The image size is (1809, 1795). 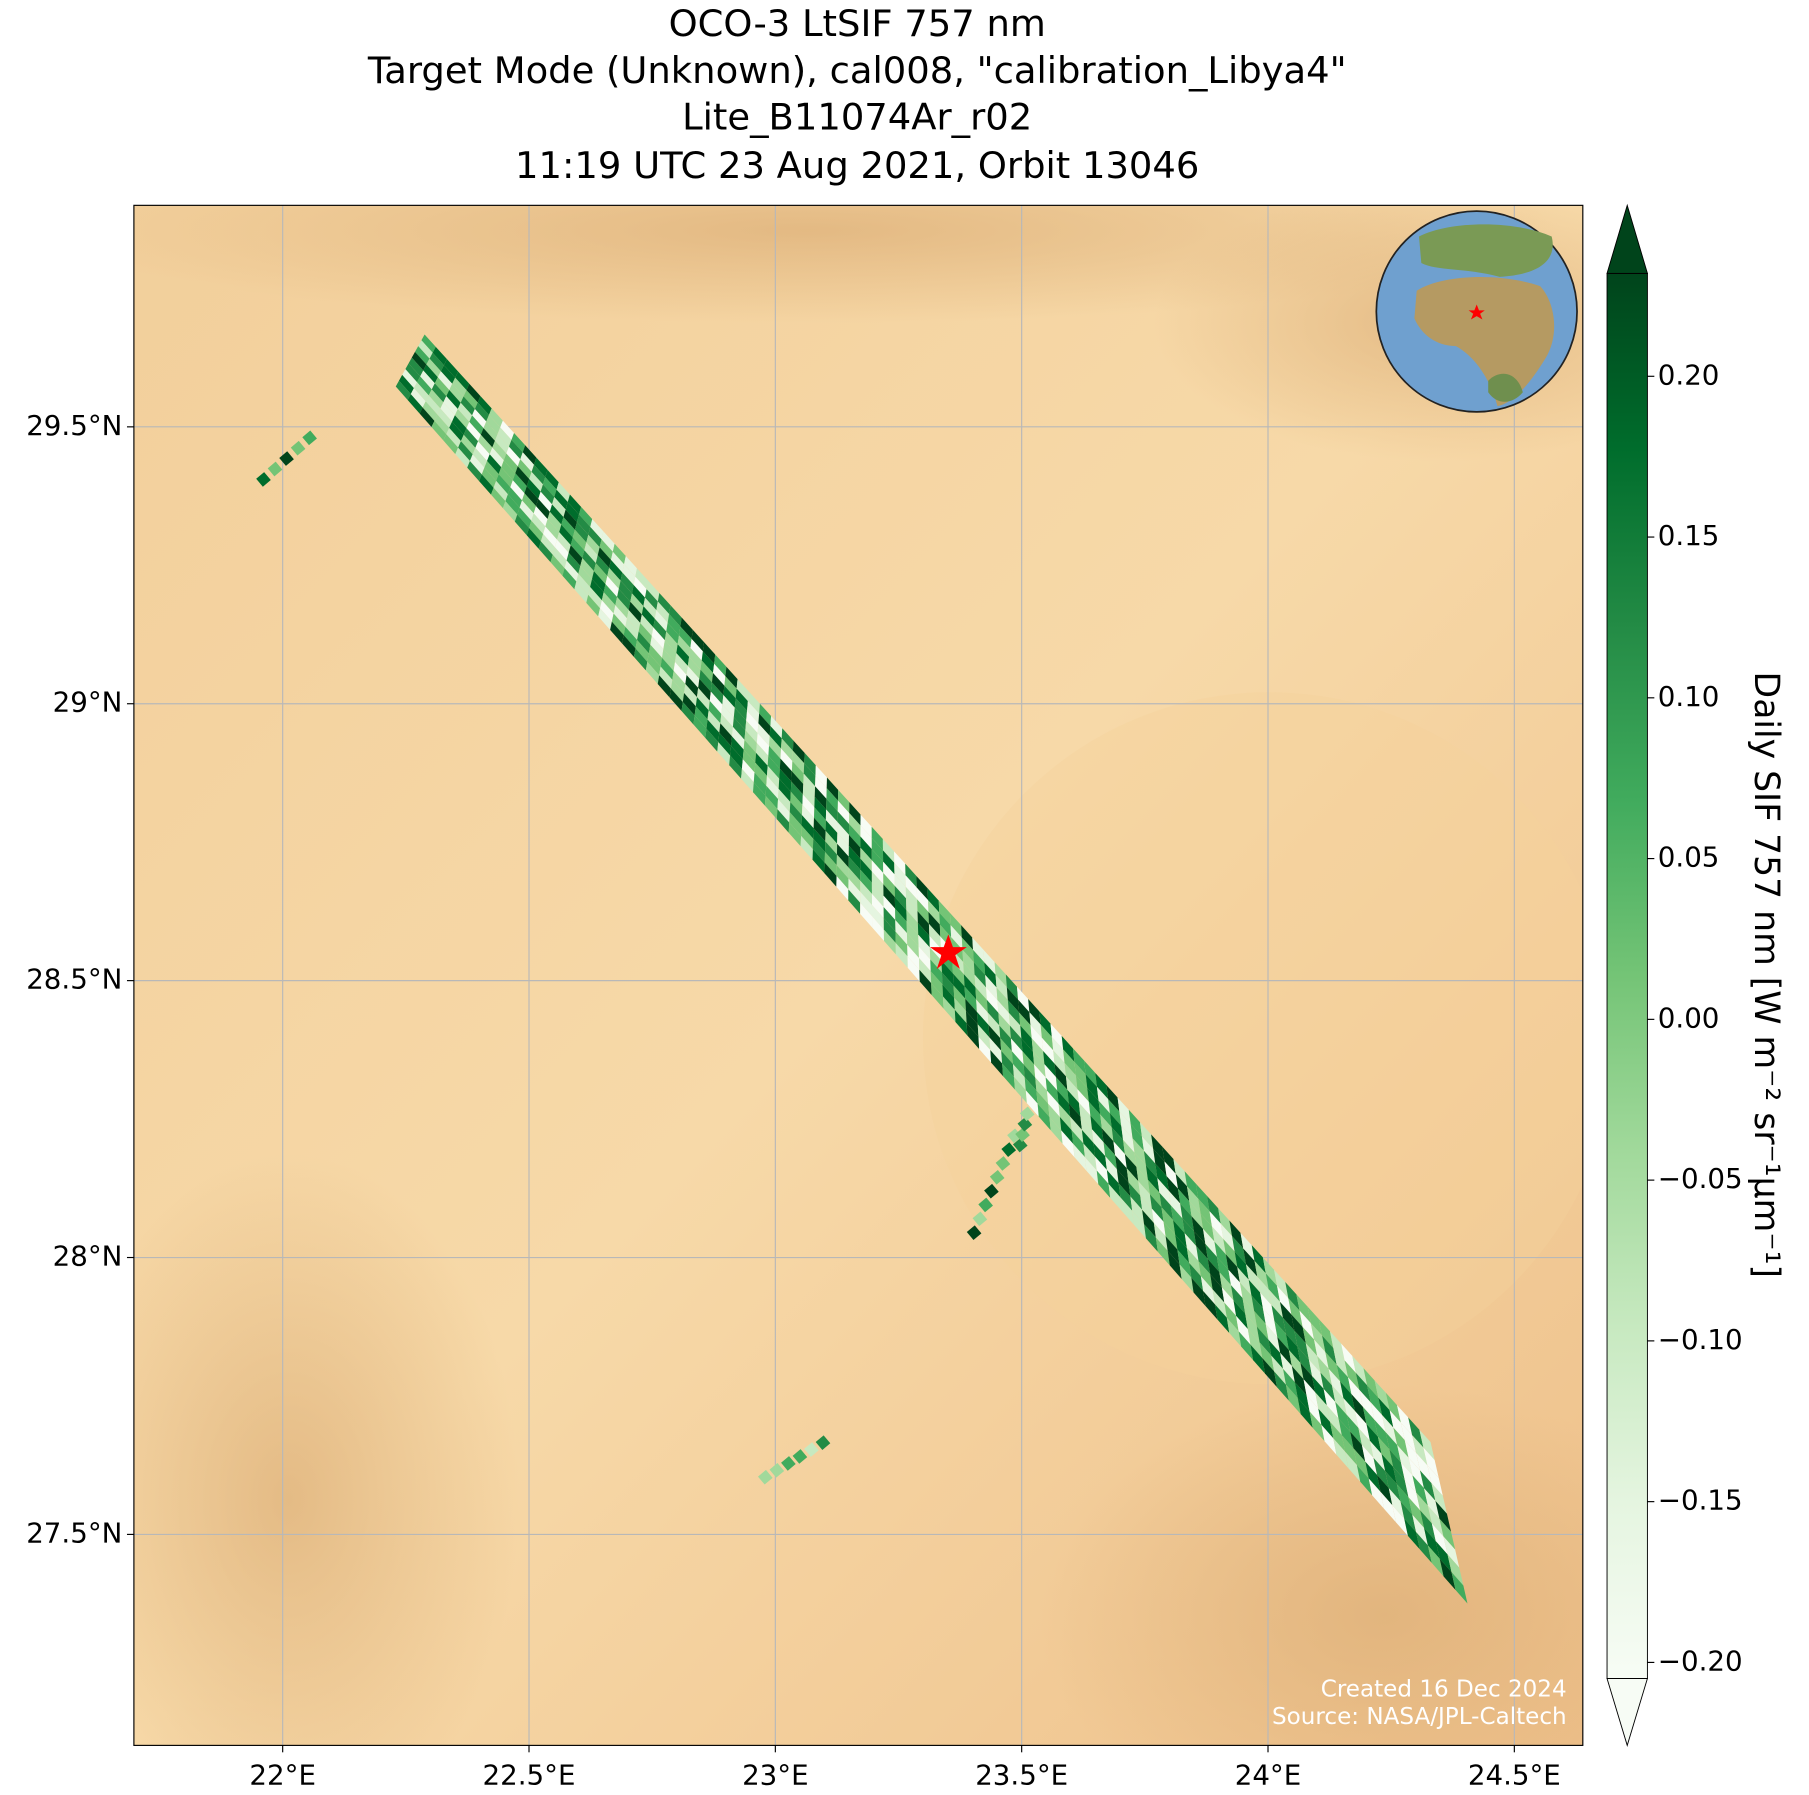 I want to click on colorbar-tick-label: −0.20, so click(x=1700, y=1660).